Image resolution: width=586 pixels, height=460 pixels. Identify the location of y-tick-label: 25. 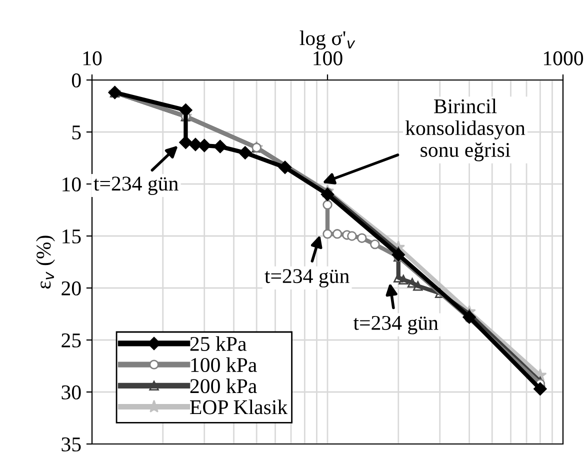
(71, 340).